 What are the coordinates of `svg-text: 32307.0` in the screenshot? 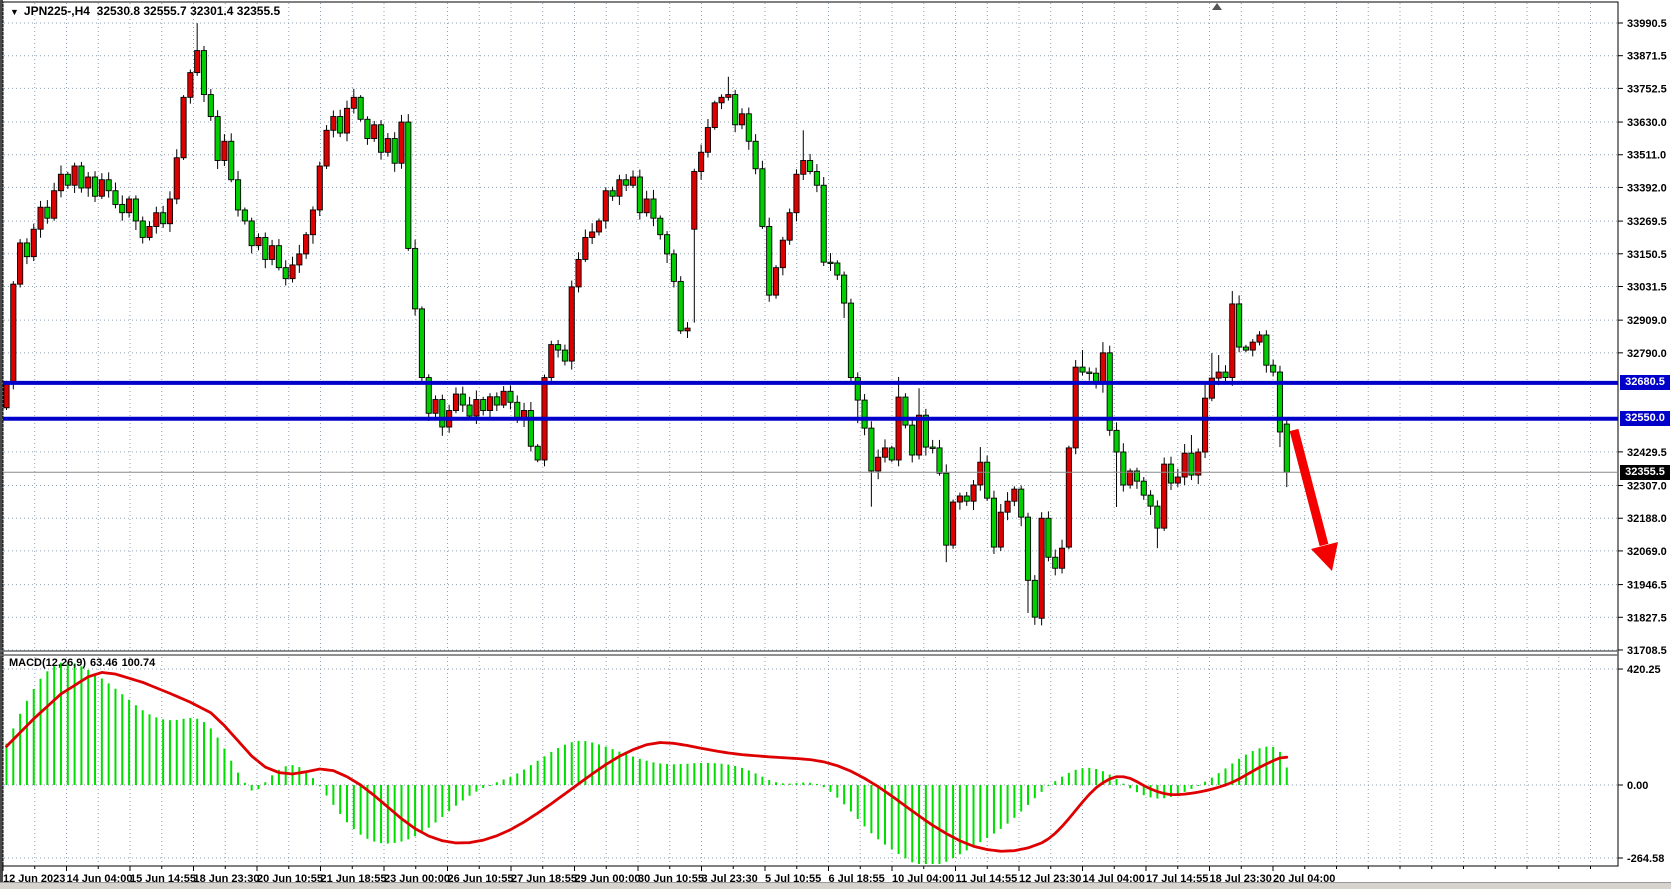 It's located at (1647, 487).